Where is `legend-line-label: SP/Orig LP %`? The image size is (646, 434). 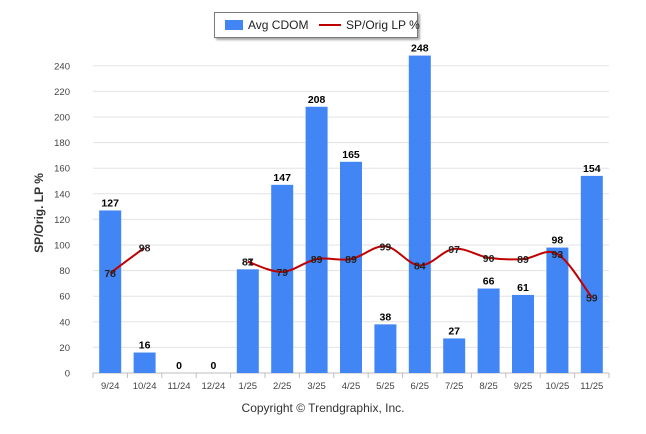 legend-line-label: SP/Orig LP % is located at coordinates (383, 25).